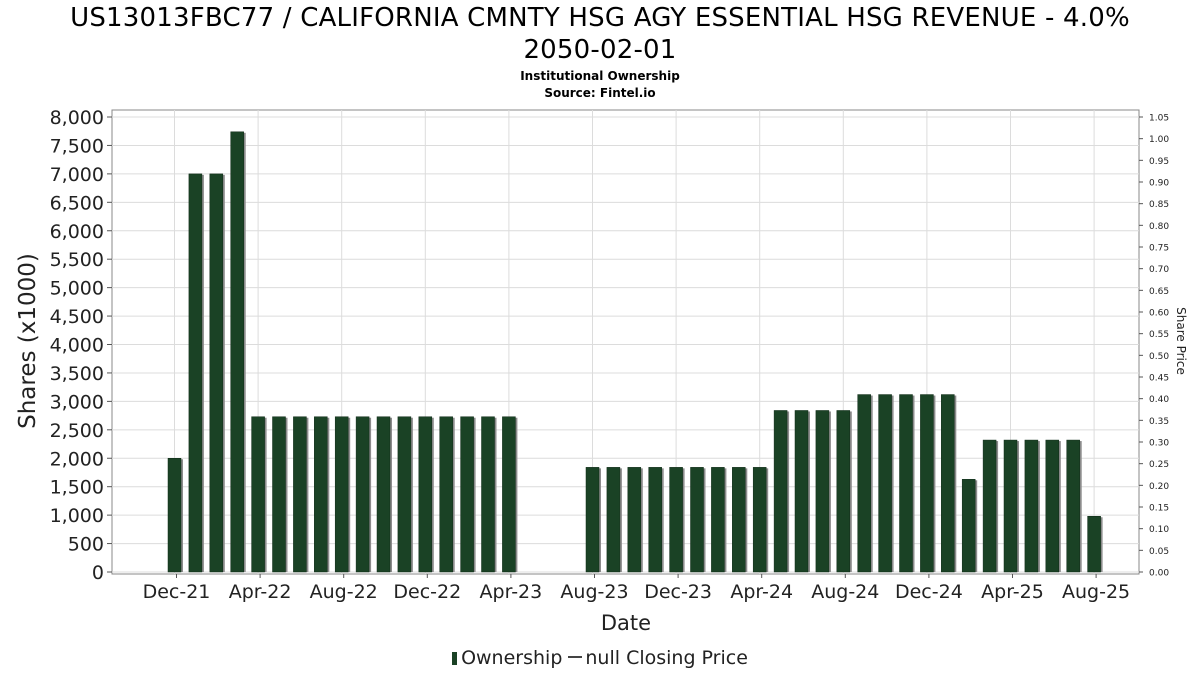 Image resolution: width=1200 pixels, height=675 pixels. Describe the element at coordinates (1159, 335) in the screenshot. I see `y2-tick-label: 0.55` at that location.